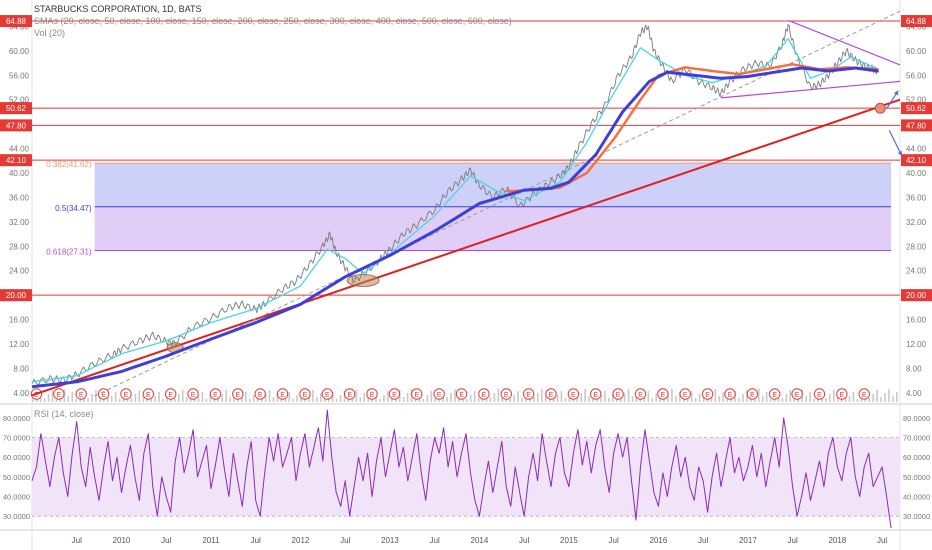  Describe the element at coordinates (916, 51) in the screenshot. I see `price-tick-right: 60.00` at that location.